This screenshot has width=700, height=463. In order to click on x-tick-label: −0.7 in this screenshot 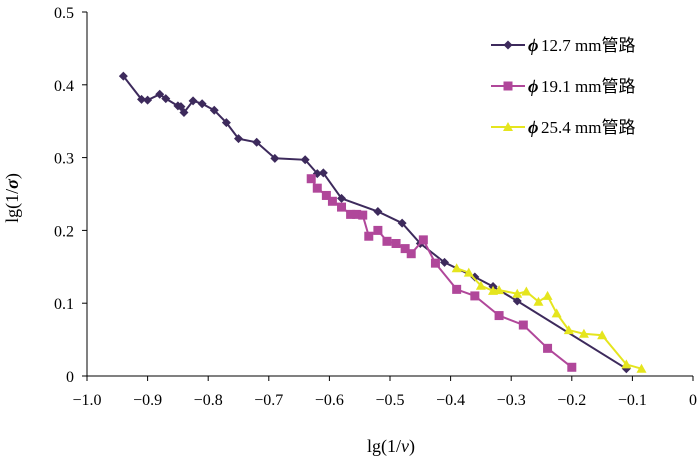, I will do `click(268, 400)`.